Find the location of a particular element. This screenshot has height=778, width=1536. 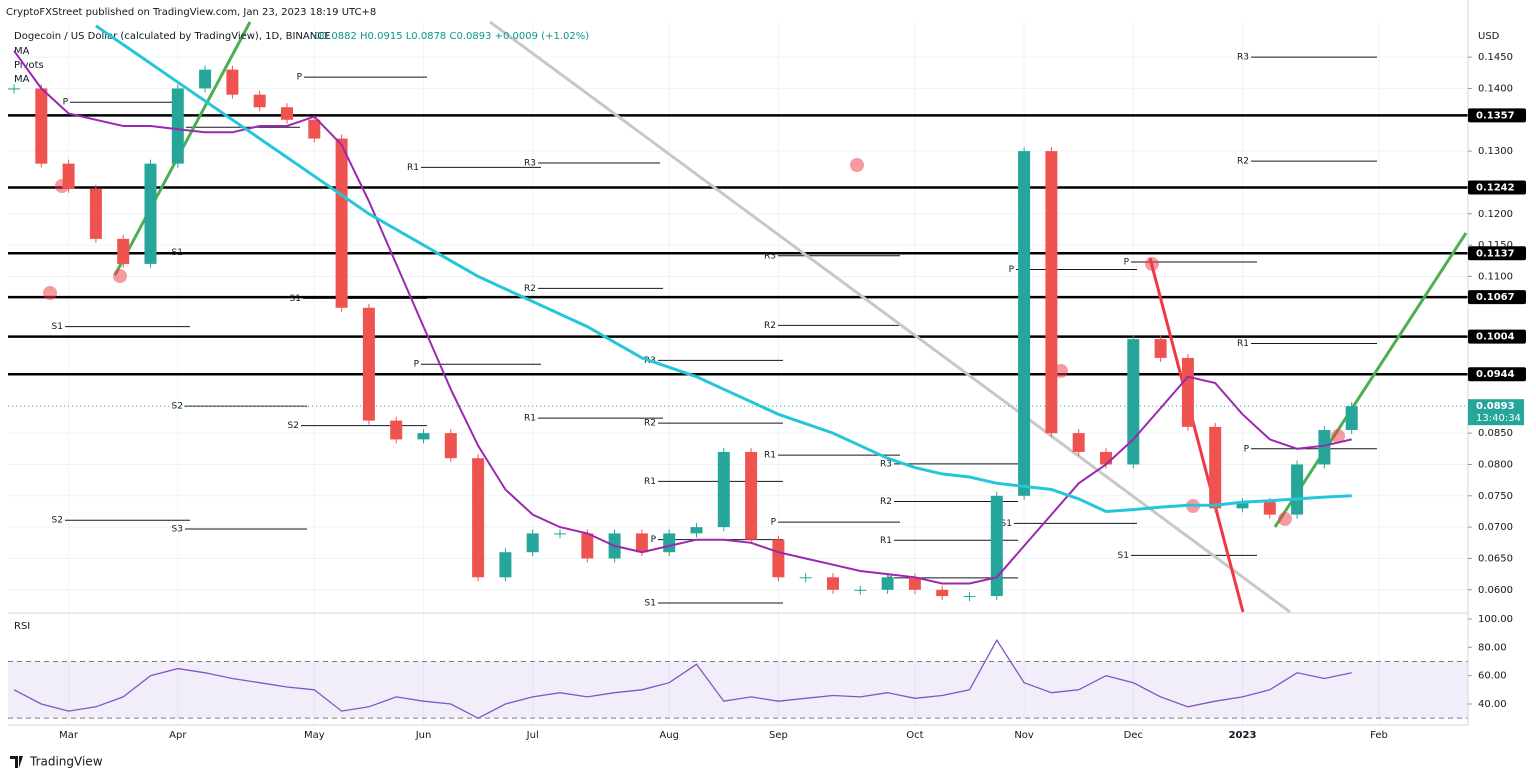

indicator: MA is located at coordinates (22, 79).